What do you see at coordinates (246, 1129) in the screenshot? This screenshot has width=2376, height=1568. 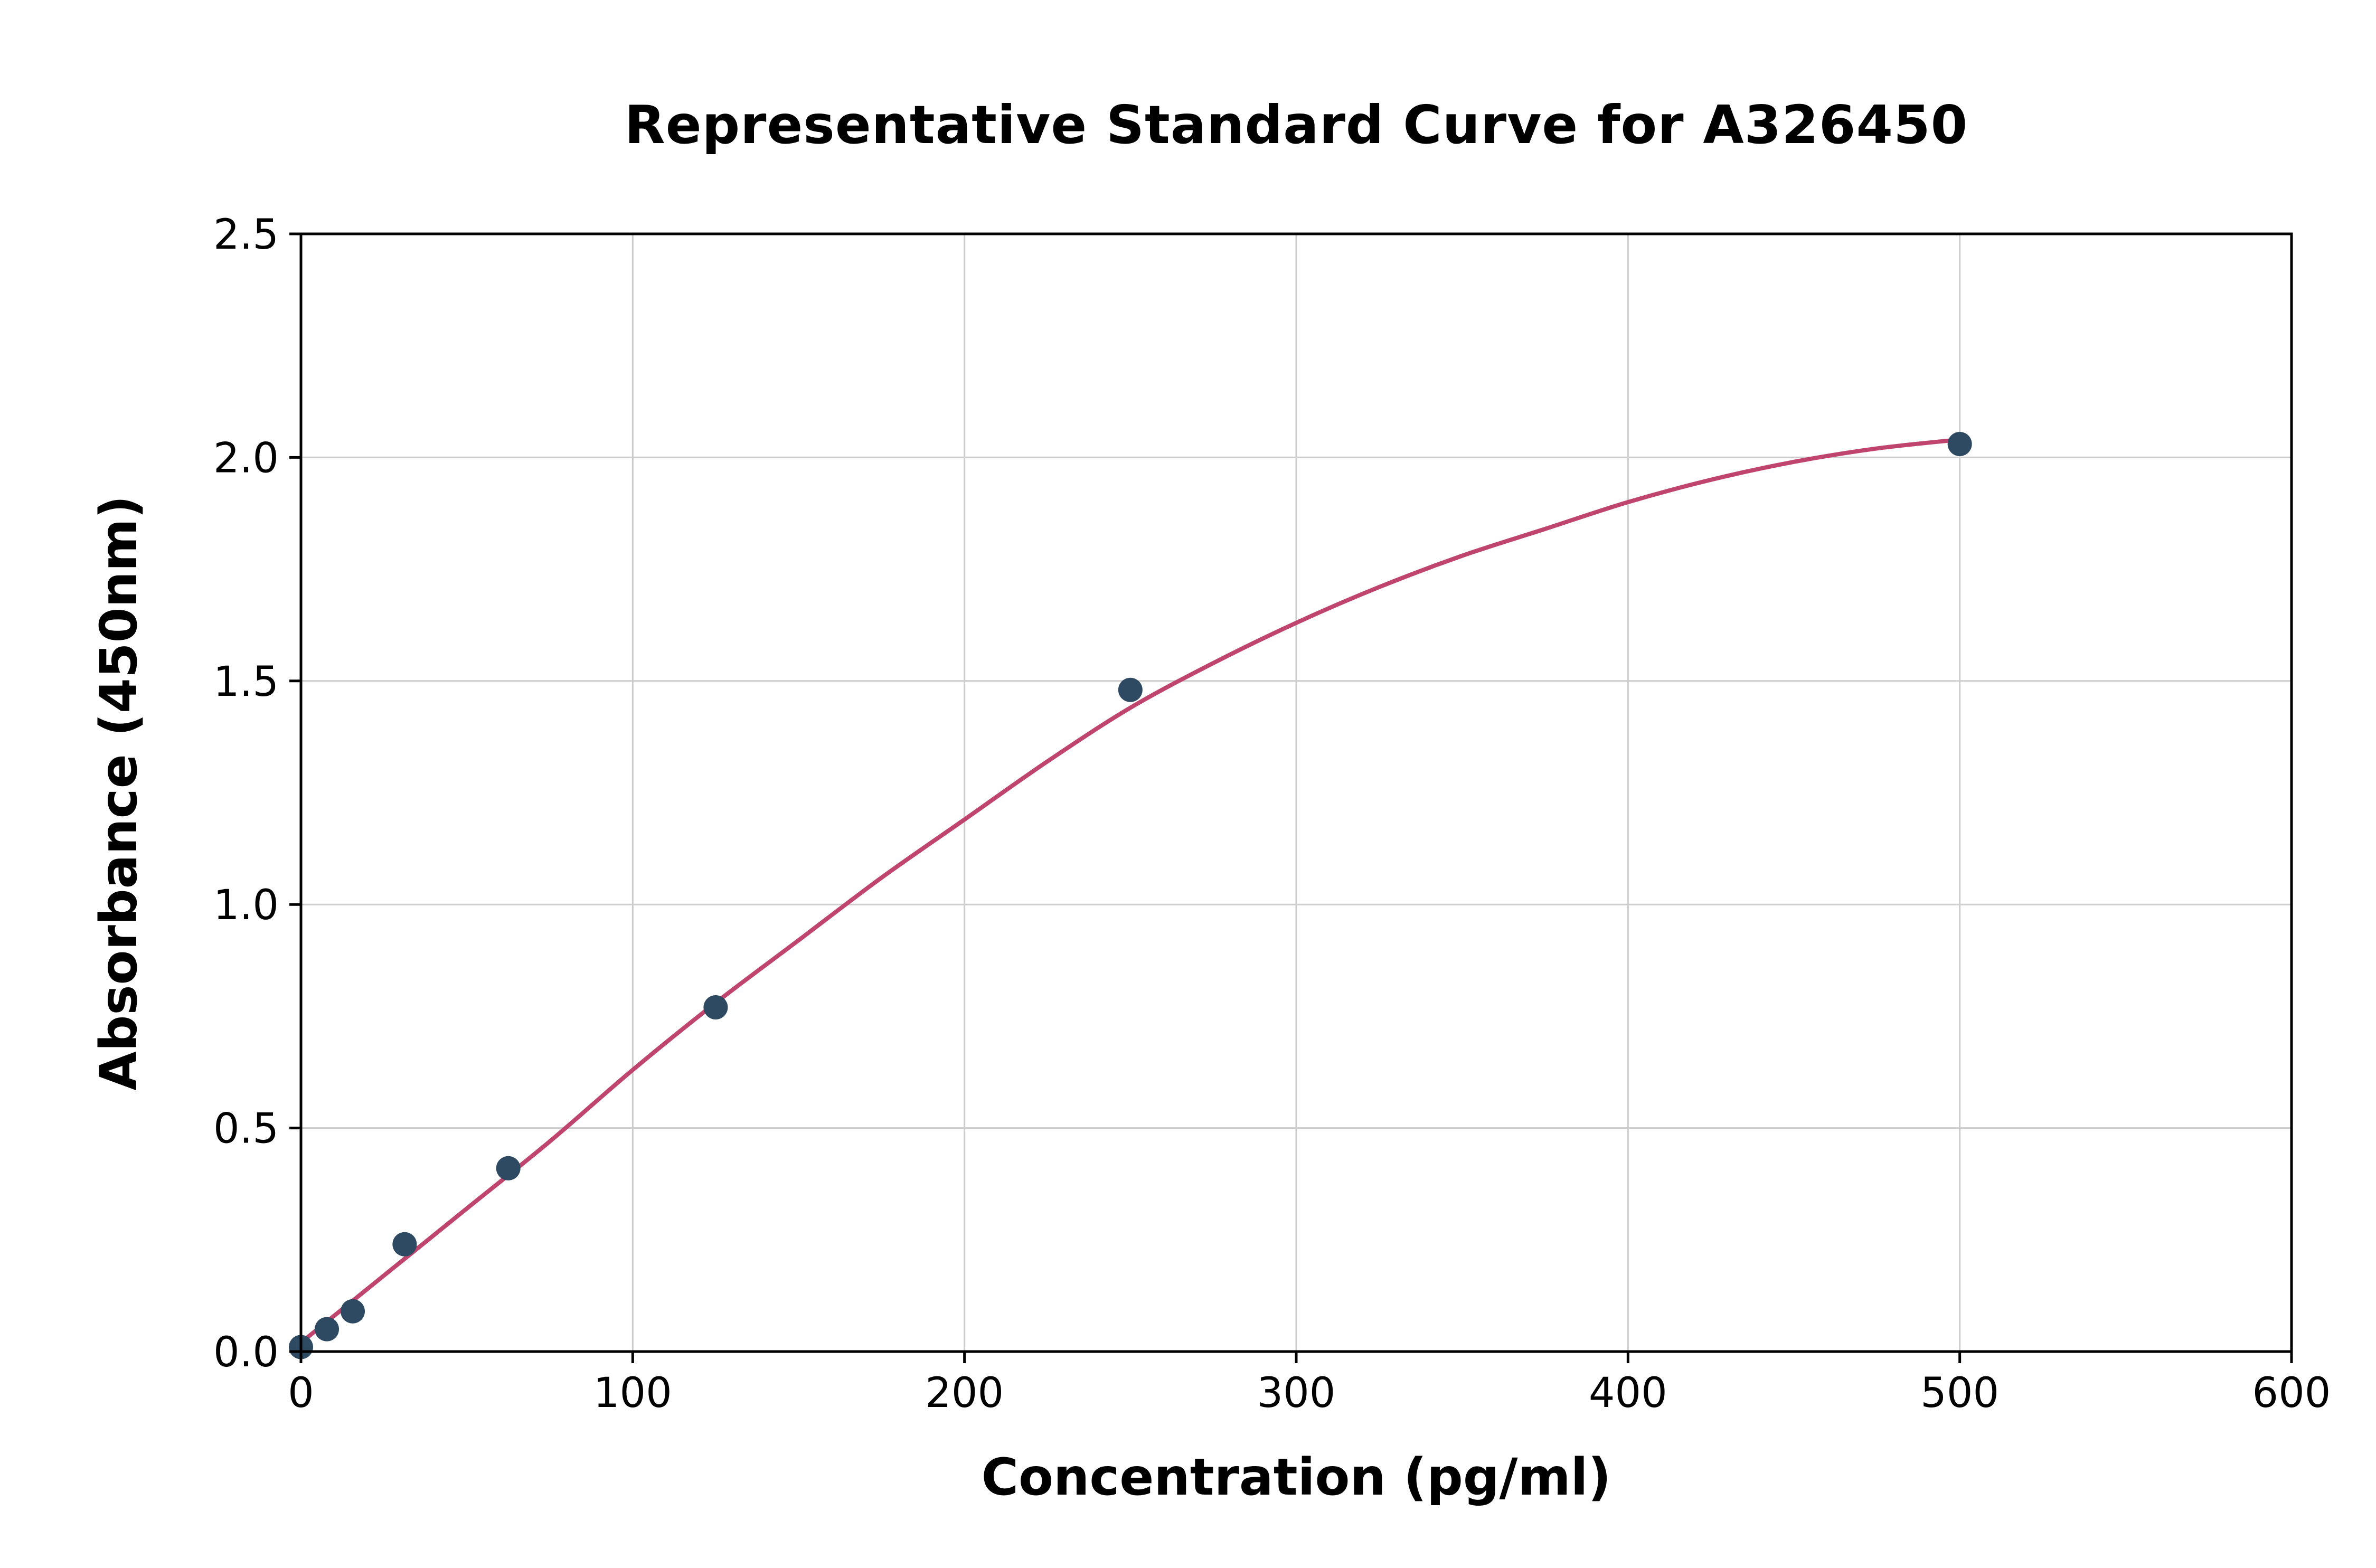 I see `y-tick-label: 0.5` at bounding box center [246, 1129].